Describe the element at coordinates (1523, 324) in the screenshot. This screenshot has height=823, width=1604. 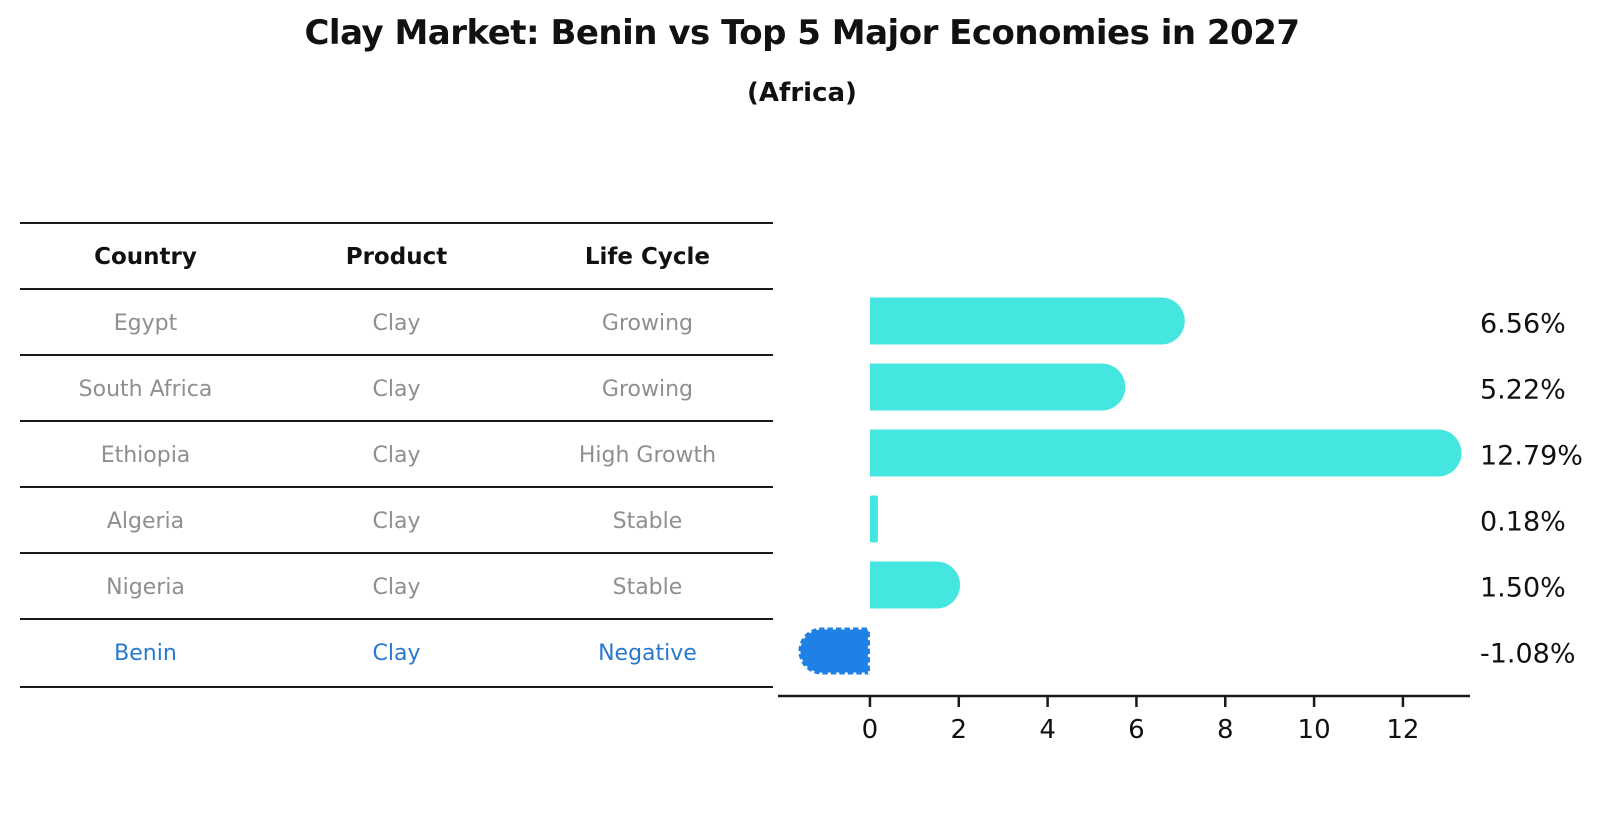
I see `value-label-egypt: 6.56%` at that location.